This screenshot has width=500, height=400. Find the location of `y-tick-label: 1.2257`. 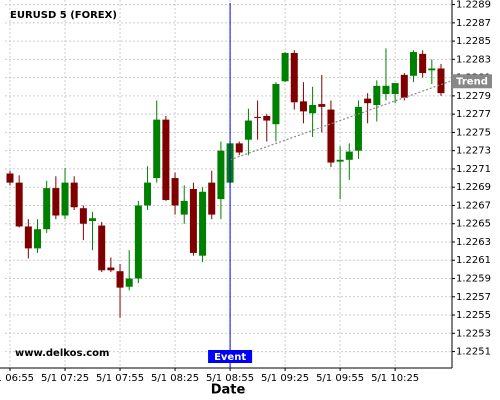

y-tick-label: 1.2257 is located at coordinates (473, 297).